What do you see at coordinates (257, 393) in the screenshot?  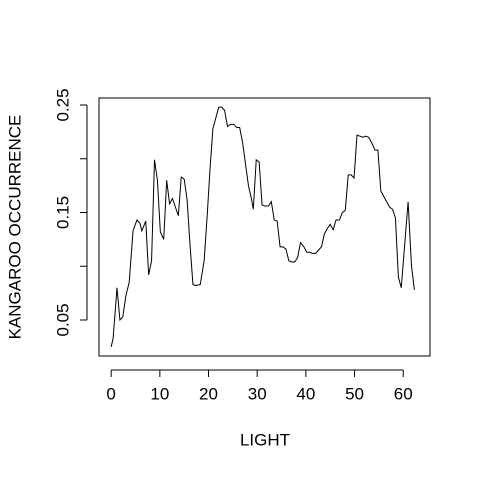 I see `x-tick-label: 30` at bounding box center [257, 393].